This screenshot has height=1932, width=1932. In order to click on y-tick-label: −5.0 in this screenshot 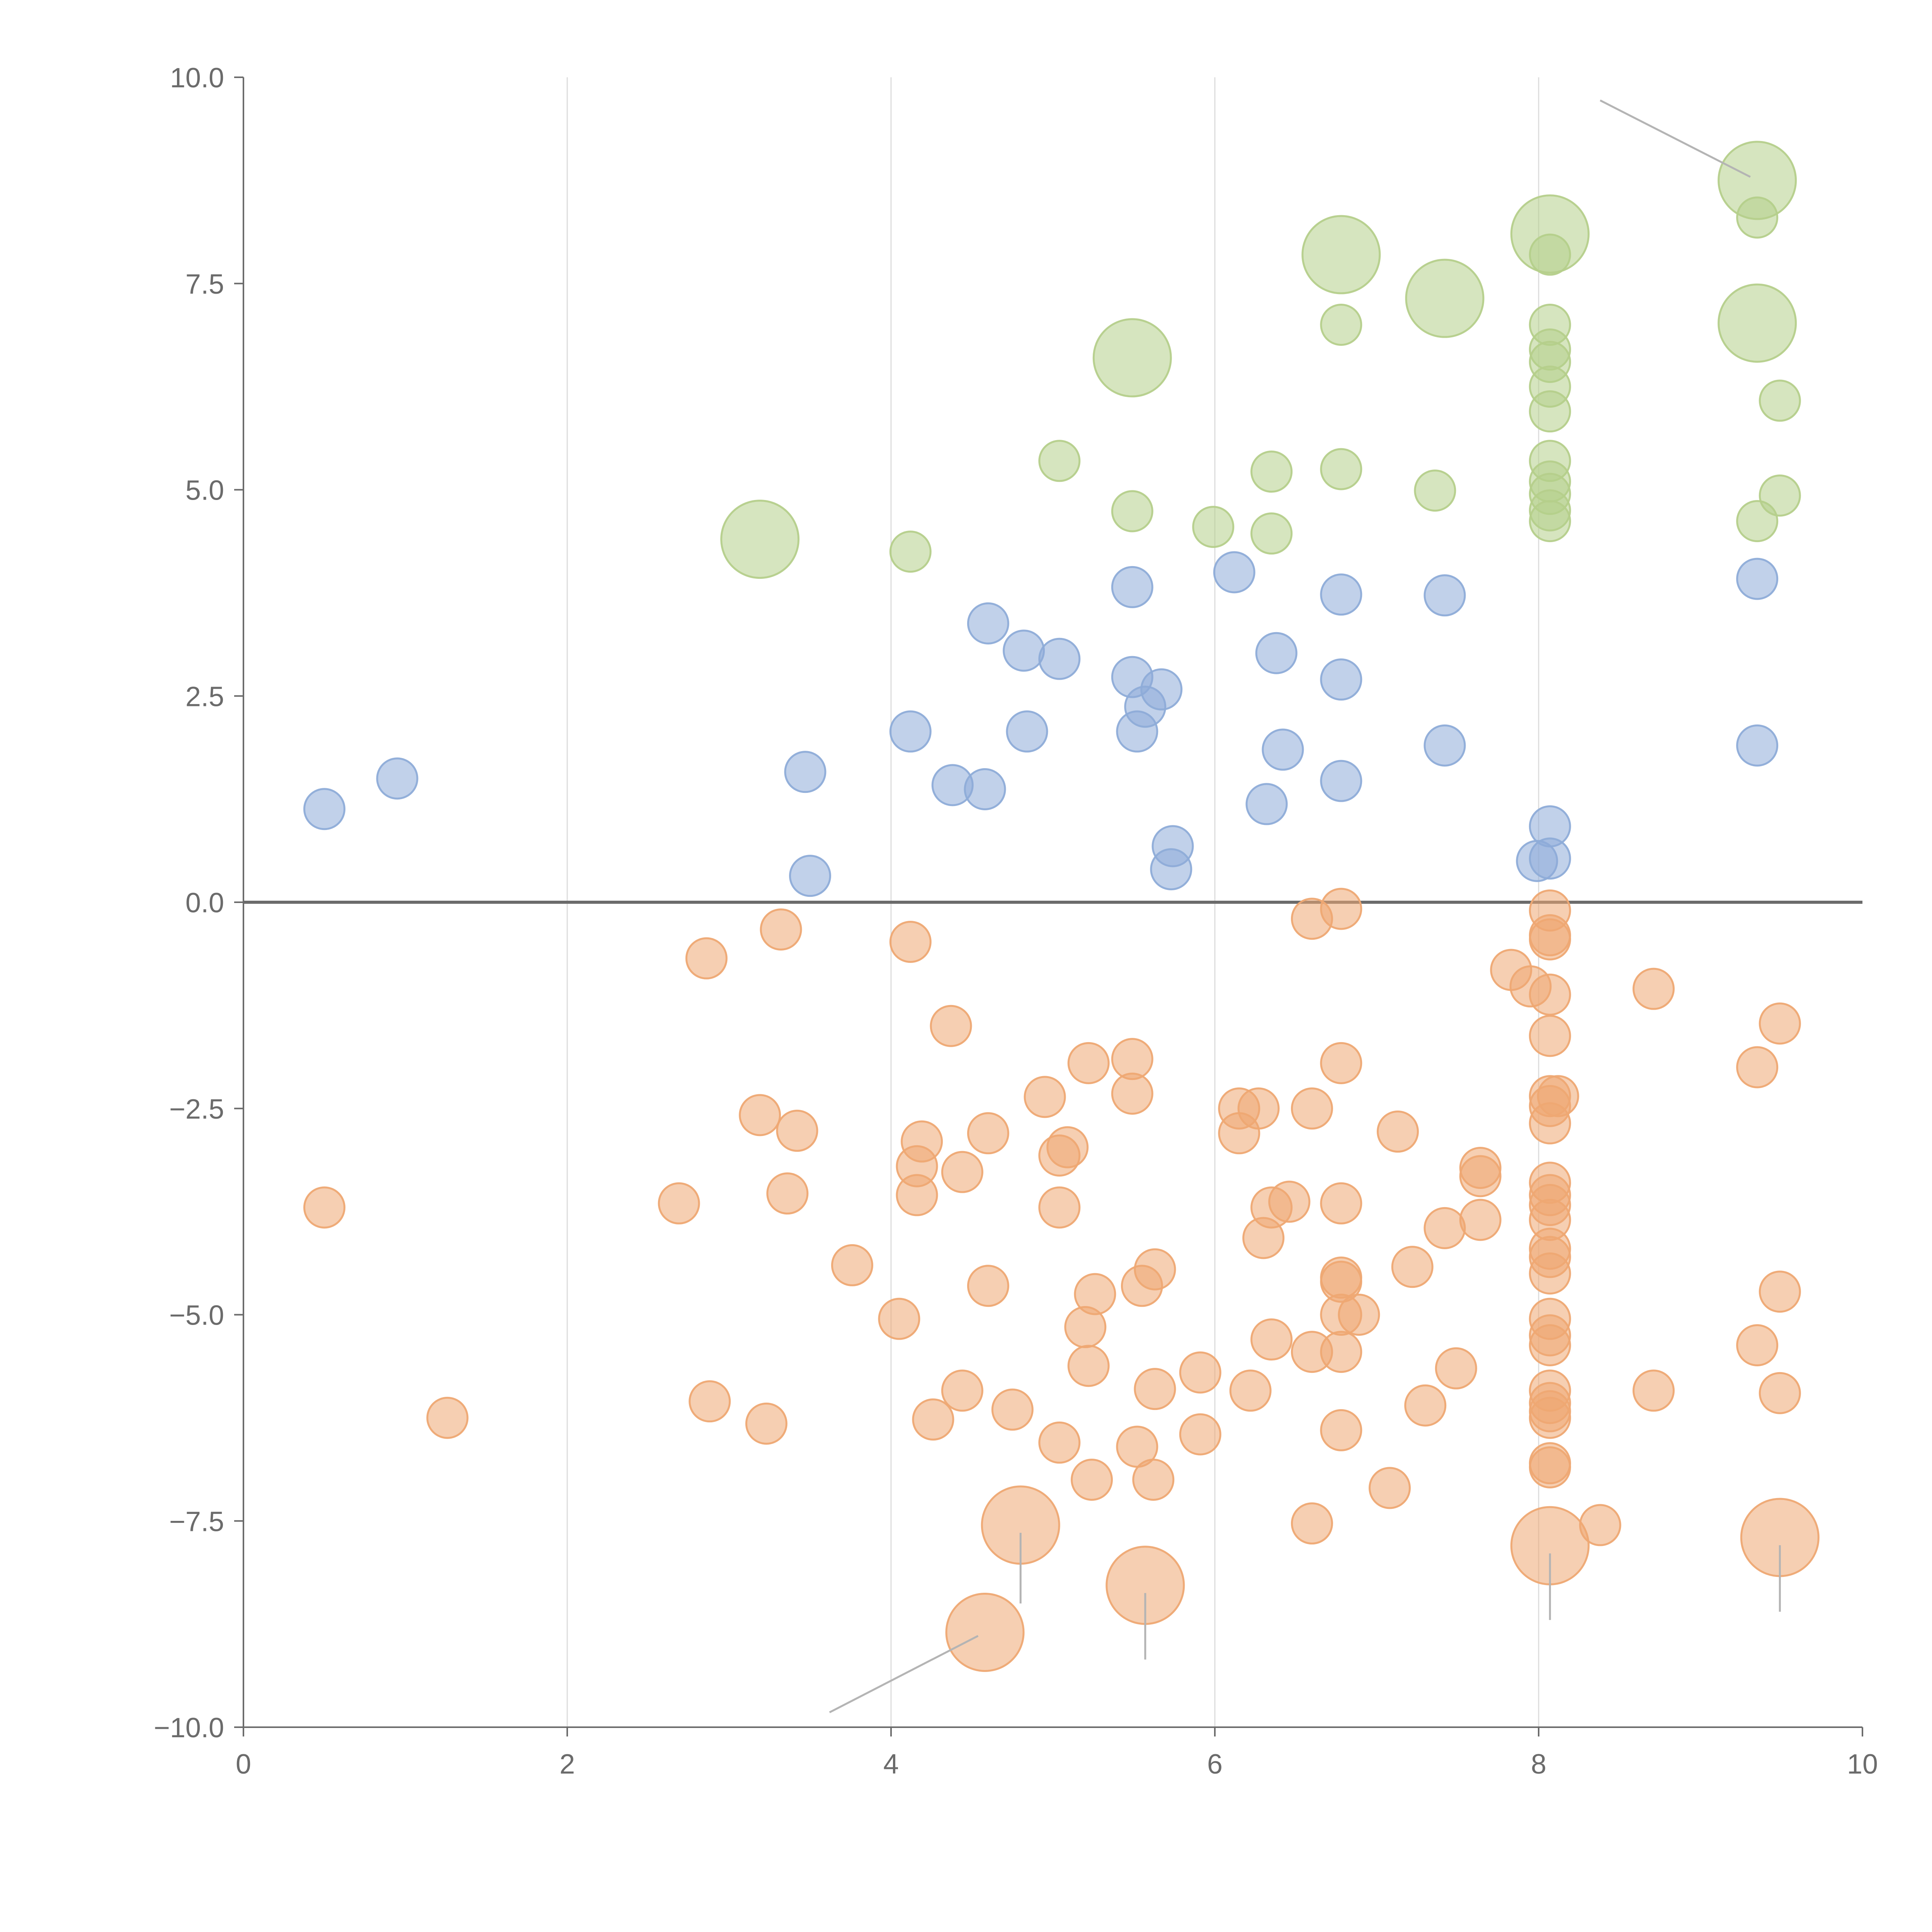, I will do `click(197, 1315)`.